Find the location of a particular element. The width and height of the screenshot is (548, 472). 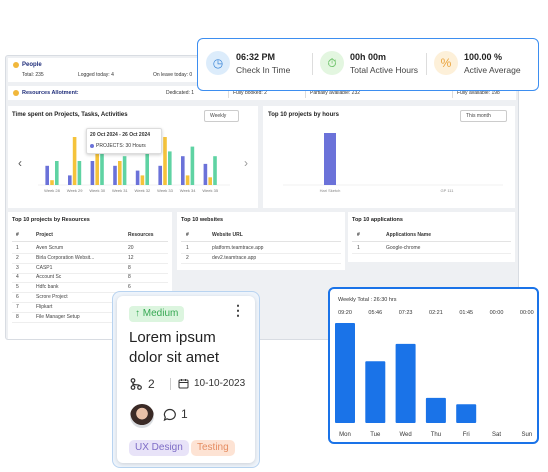

cell: File Manager Setup is located at coordinates (58, 316).